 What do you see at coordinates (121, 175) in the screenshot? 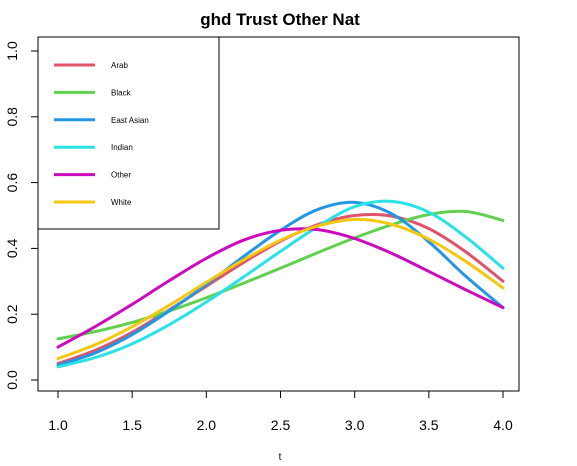
I see `legend-label-other: Other` at bounding box center [121, 175].